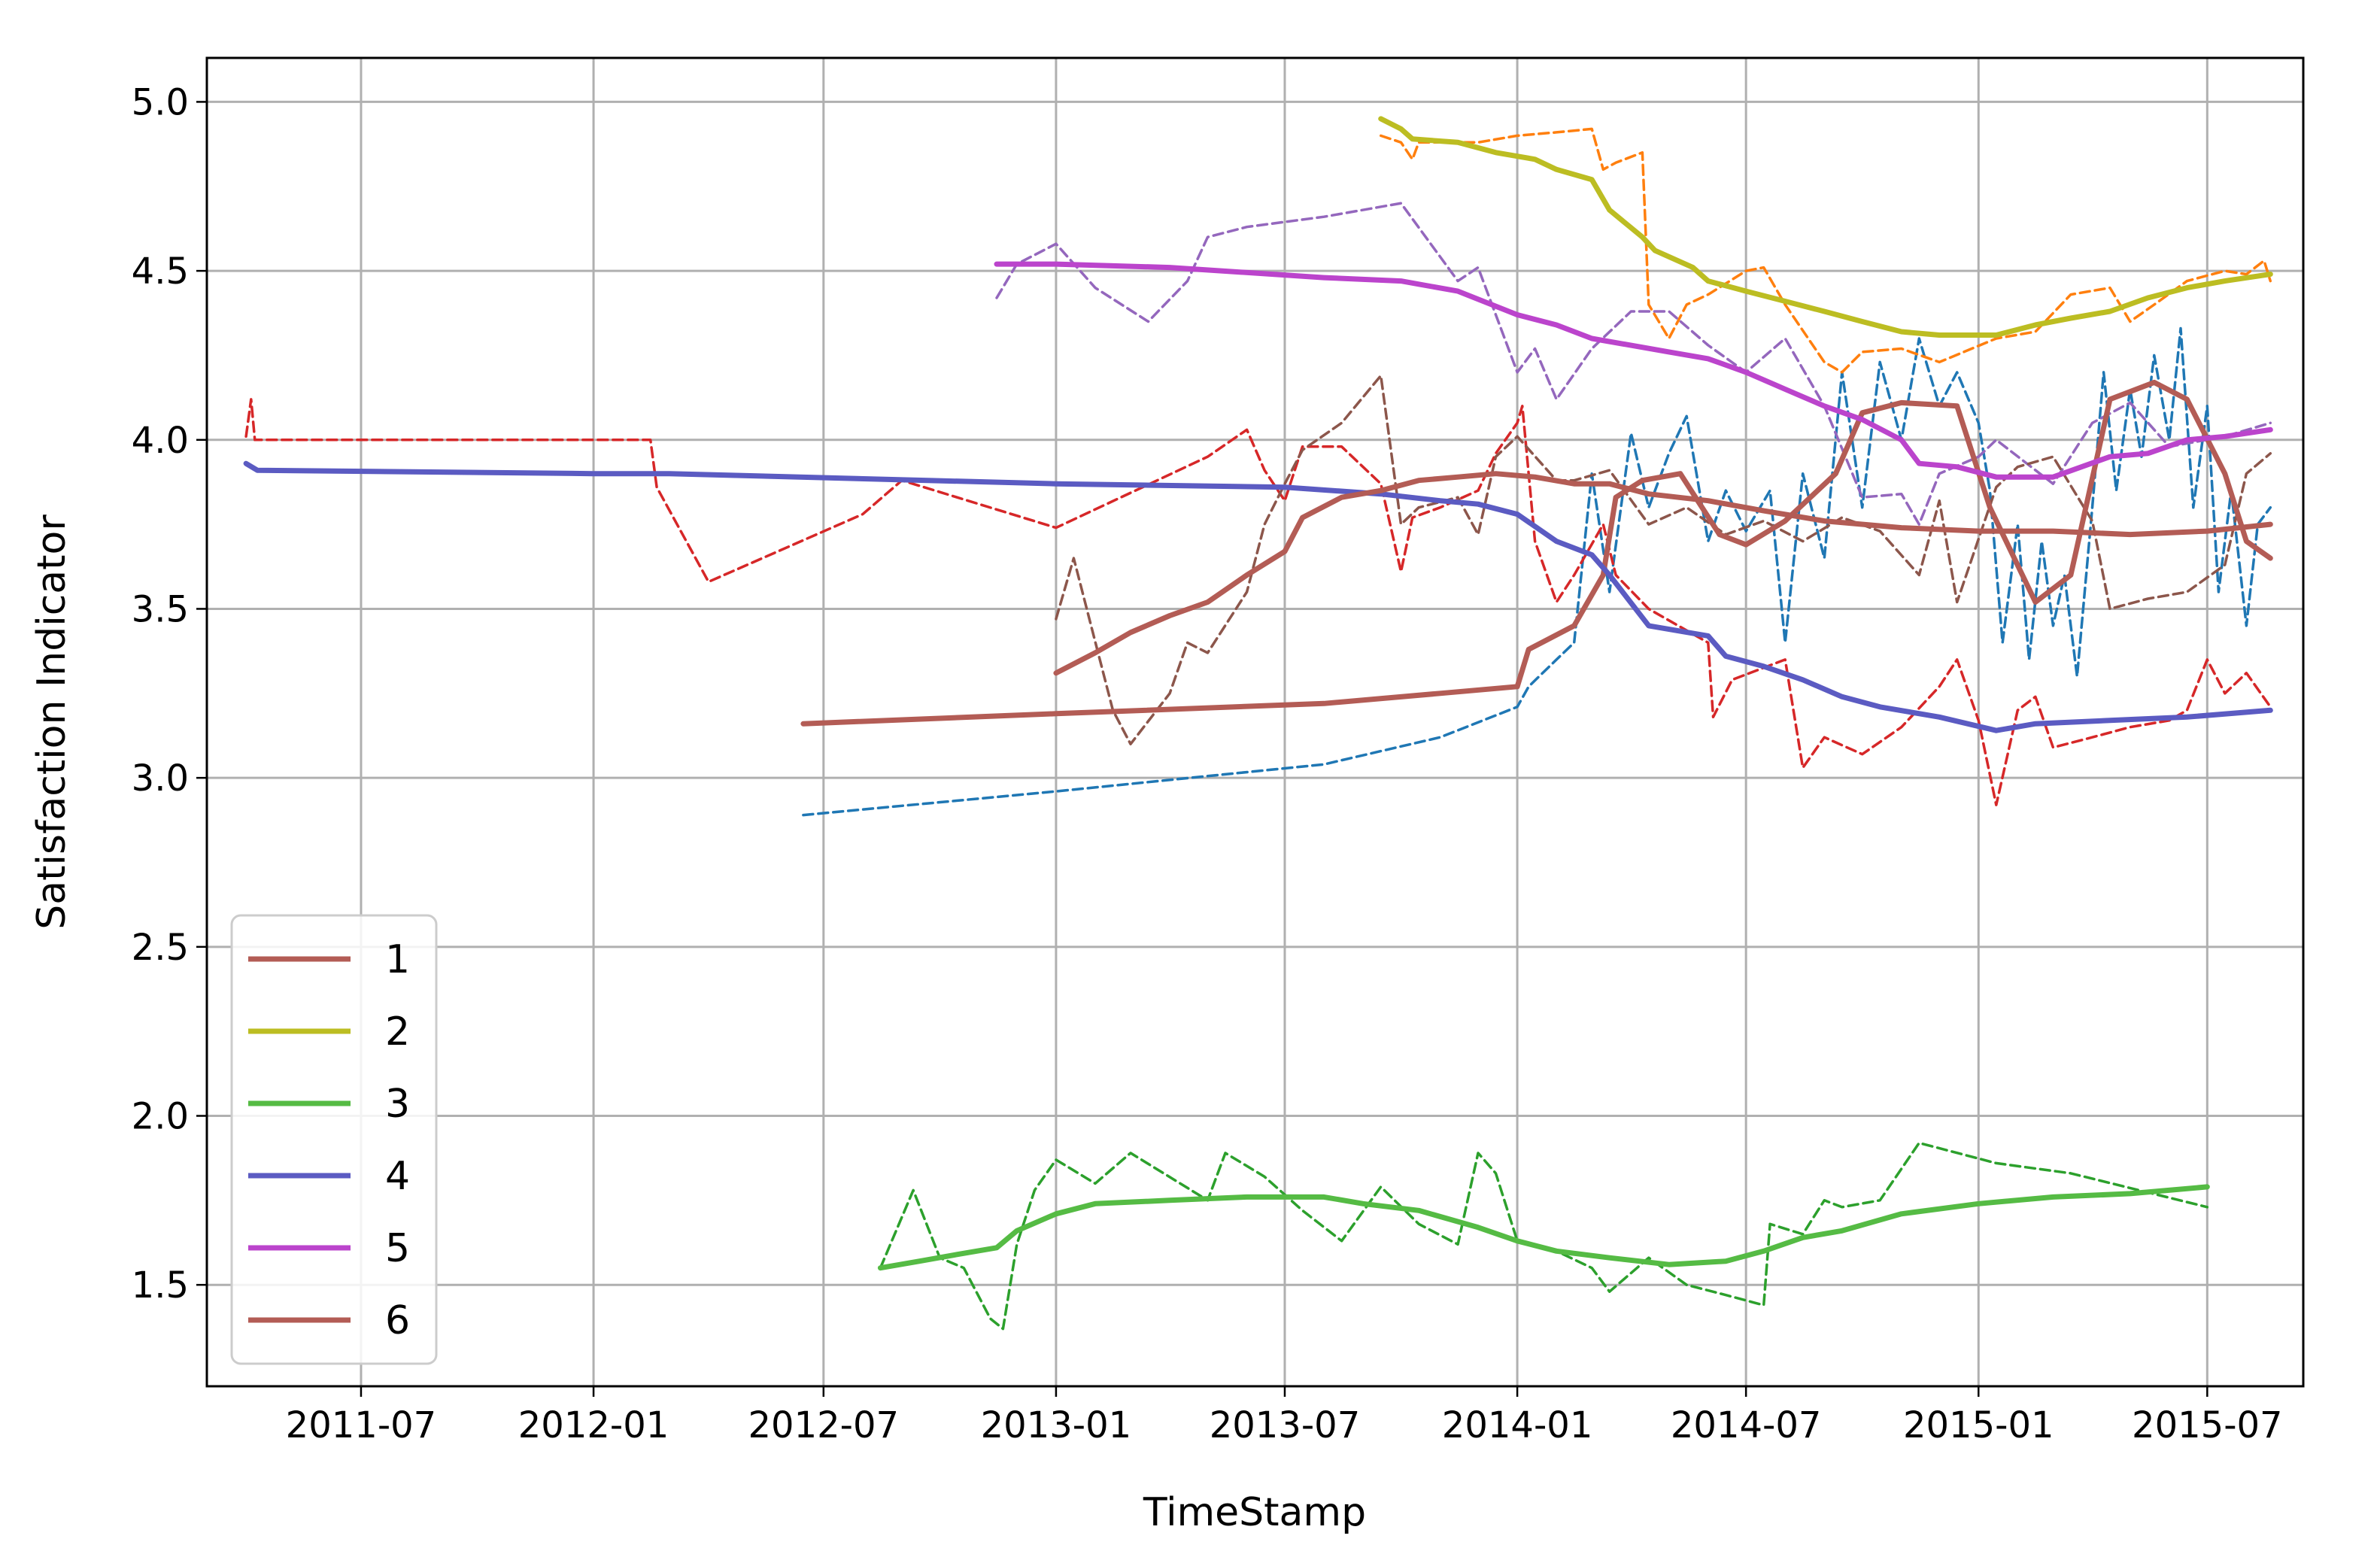 This screenshot has height=1557, width=2380. What do you see at coordinates (2207, 1425) in the screenshot?
I see `x-tick-label: 2015-07` at bounding box center [2207, 1425].